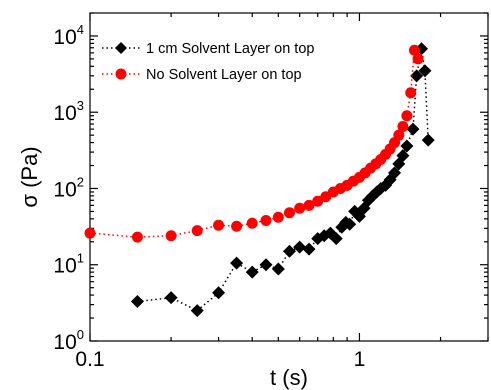  Describe the element at coordinates (289, 377) in the screenshot. I see `x-axis-title: t (s)` at that location.